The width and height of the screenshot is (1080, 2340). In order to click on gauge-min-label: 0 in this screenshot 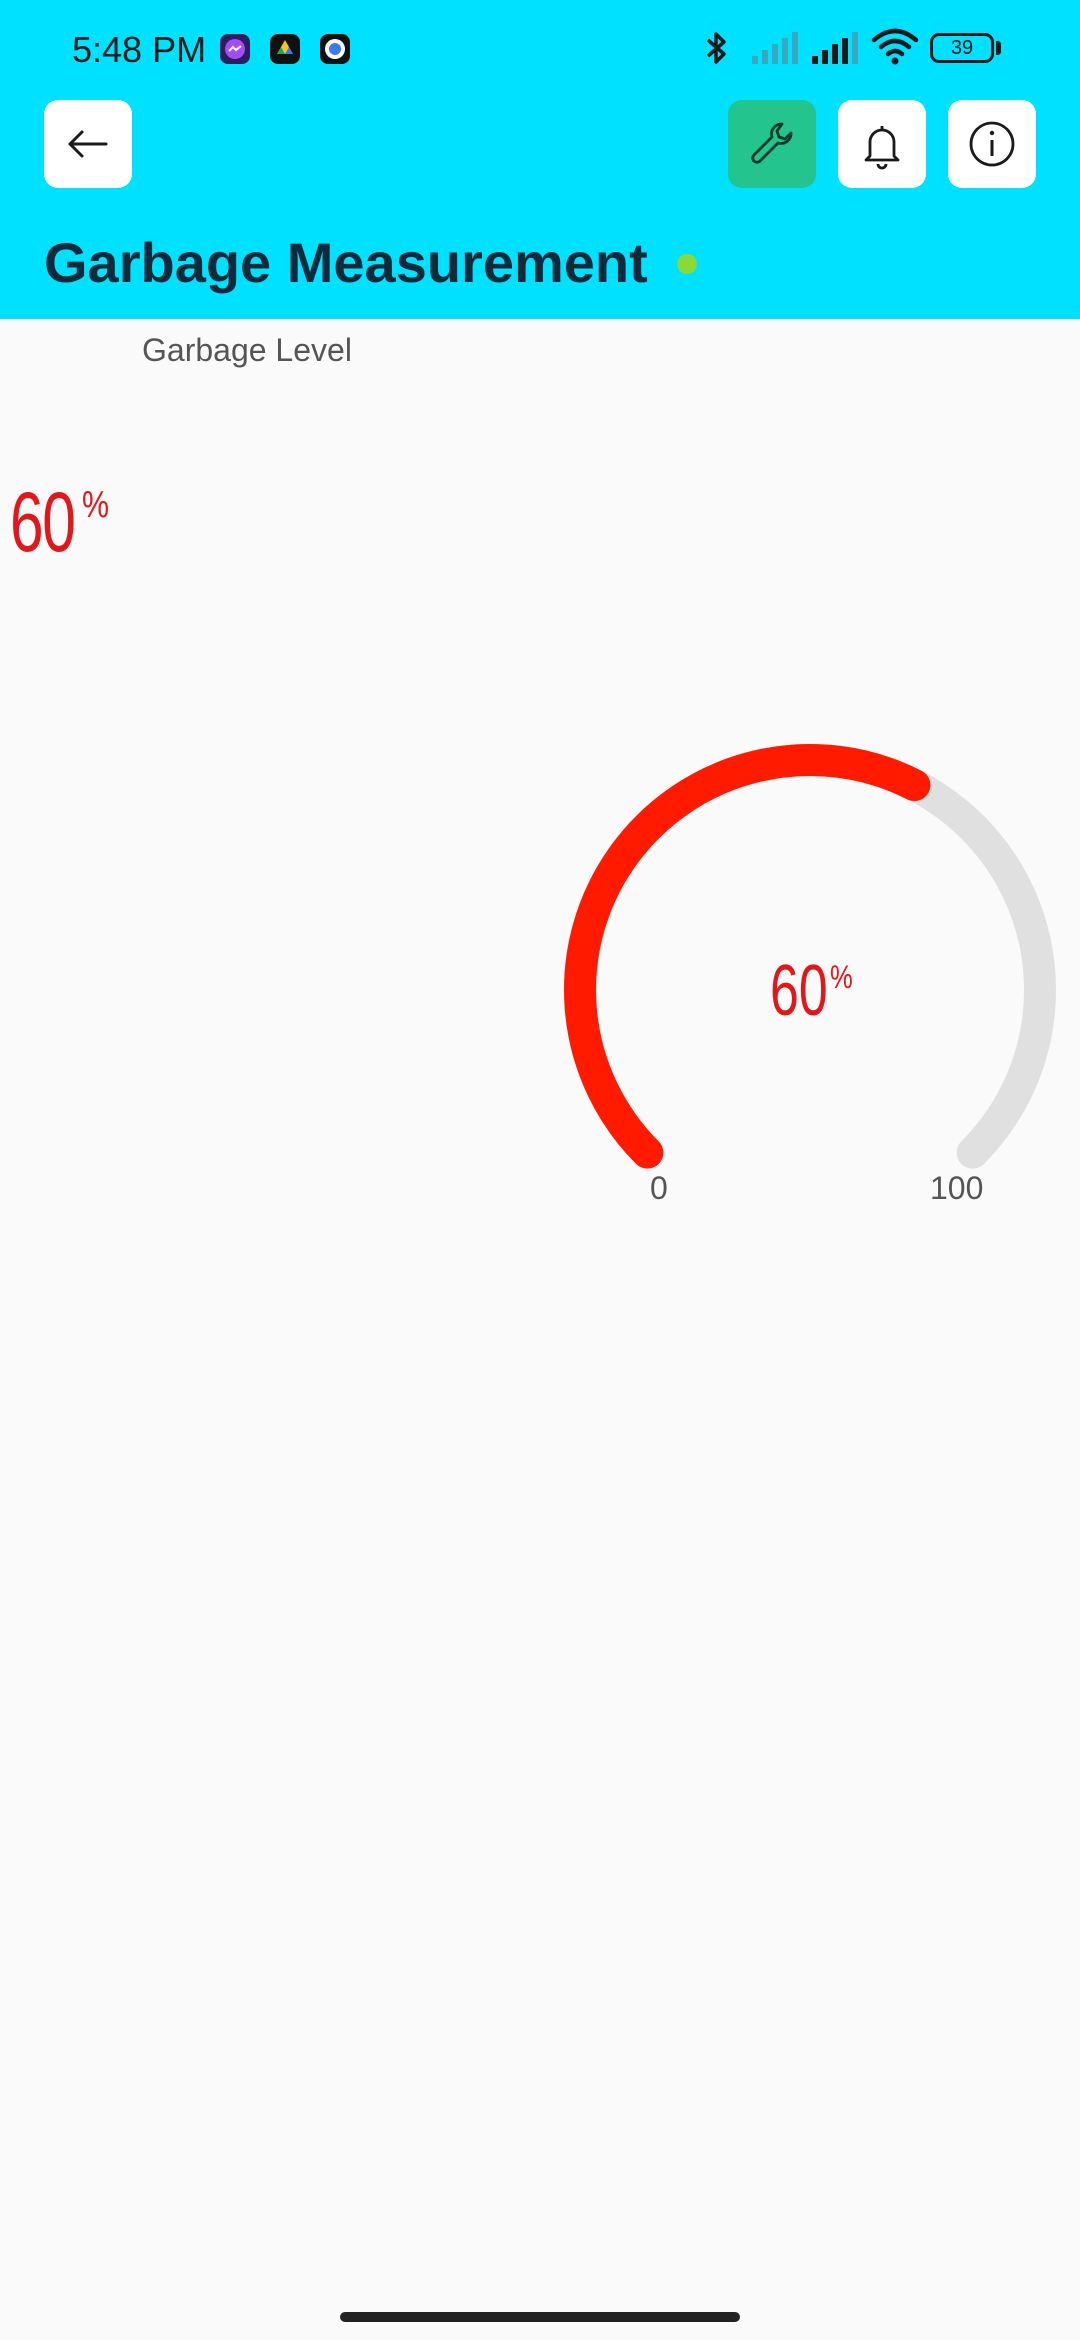, I will do `click(659, 1188)`.